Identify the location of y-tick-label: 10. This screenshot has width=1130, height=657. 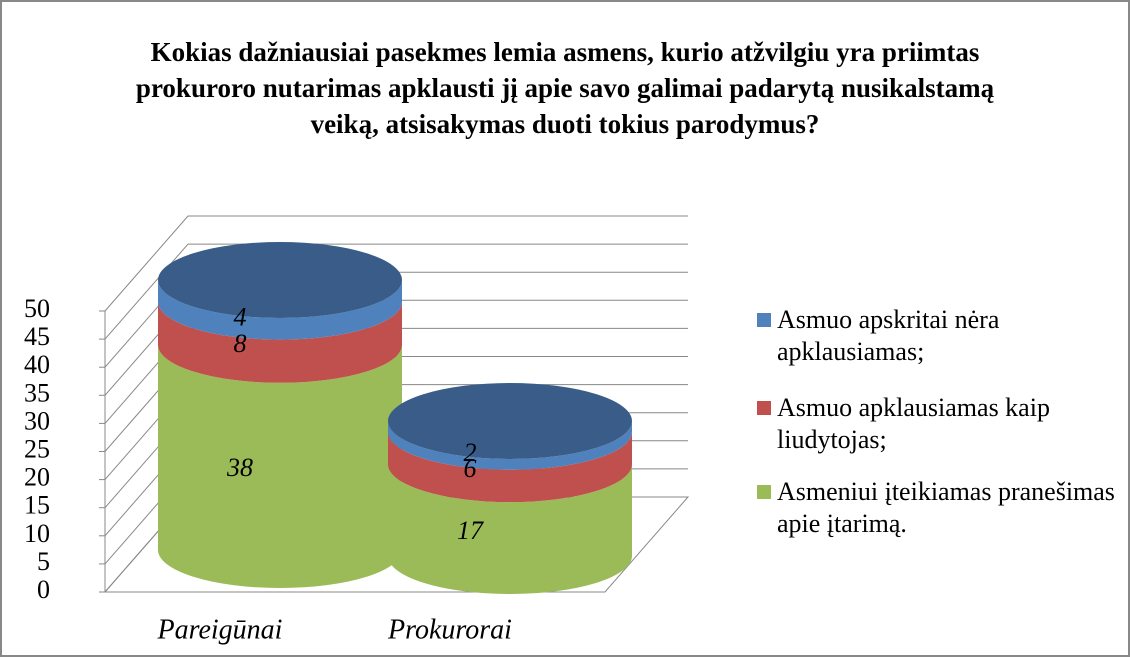
(37, 533).